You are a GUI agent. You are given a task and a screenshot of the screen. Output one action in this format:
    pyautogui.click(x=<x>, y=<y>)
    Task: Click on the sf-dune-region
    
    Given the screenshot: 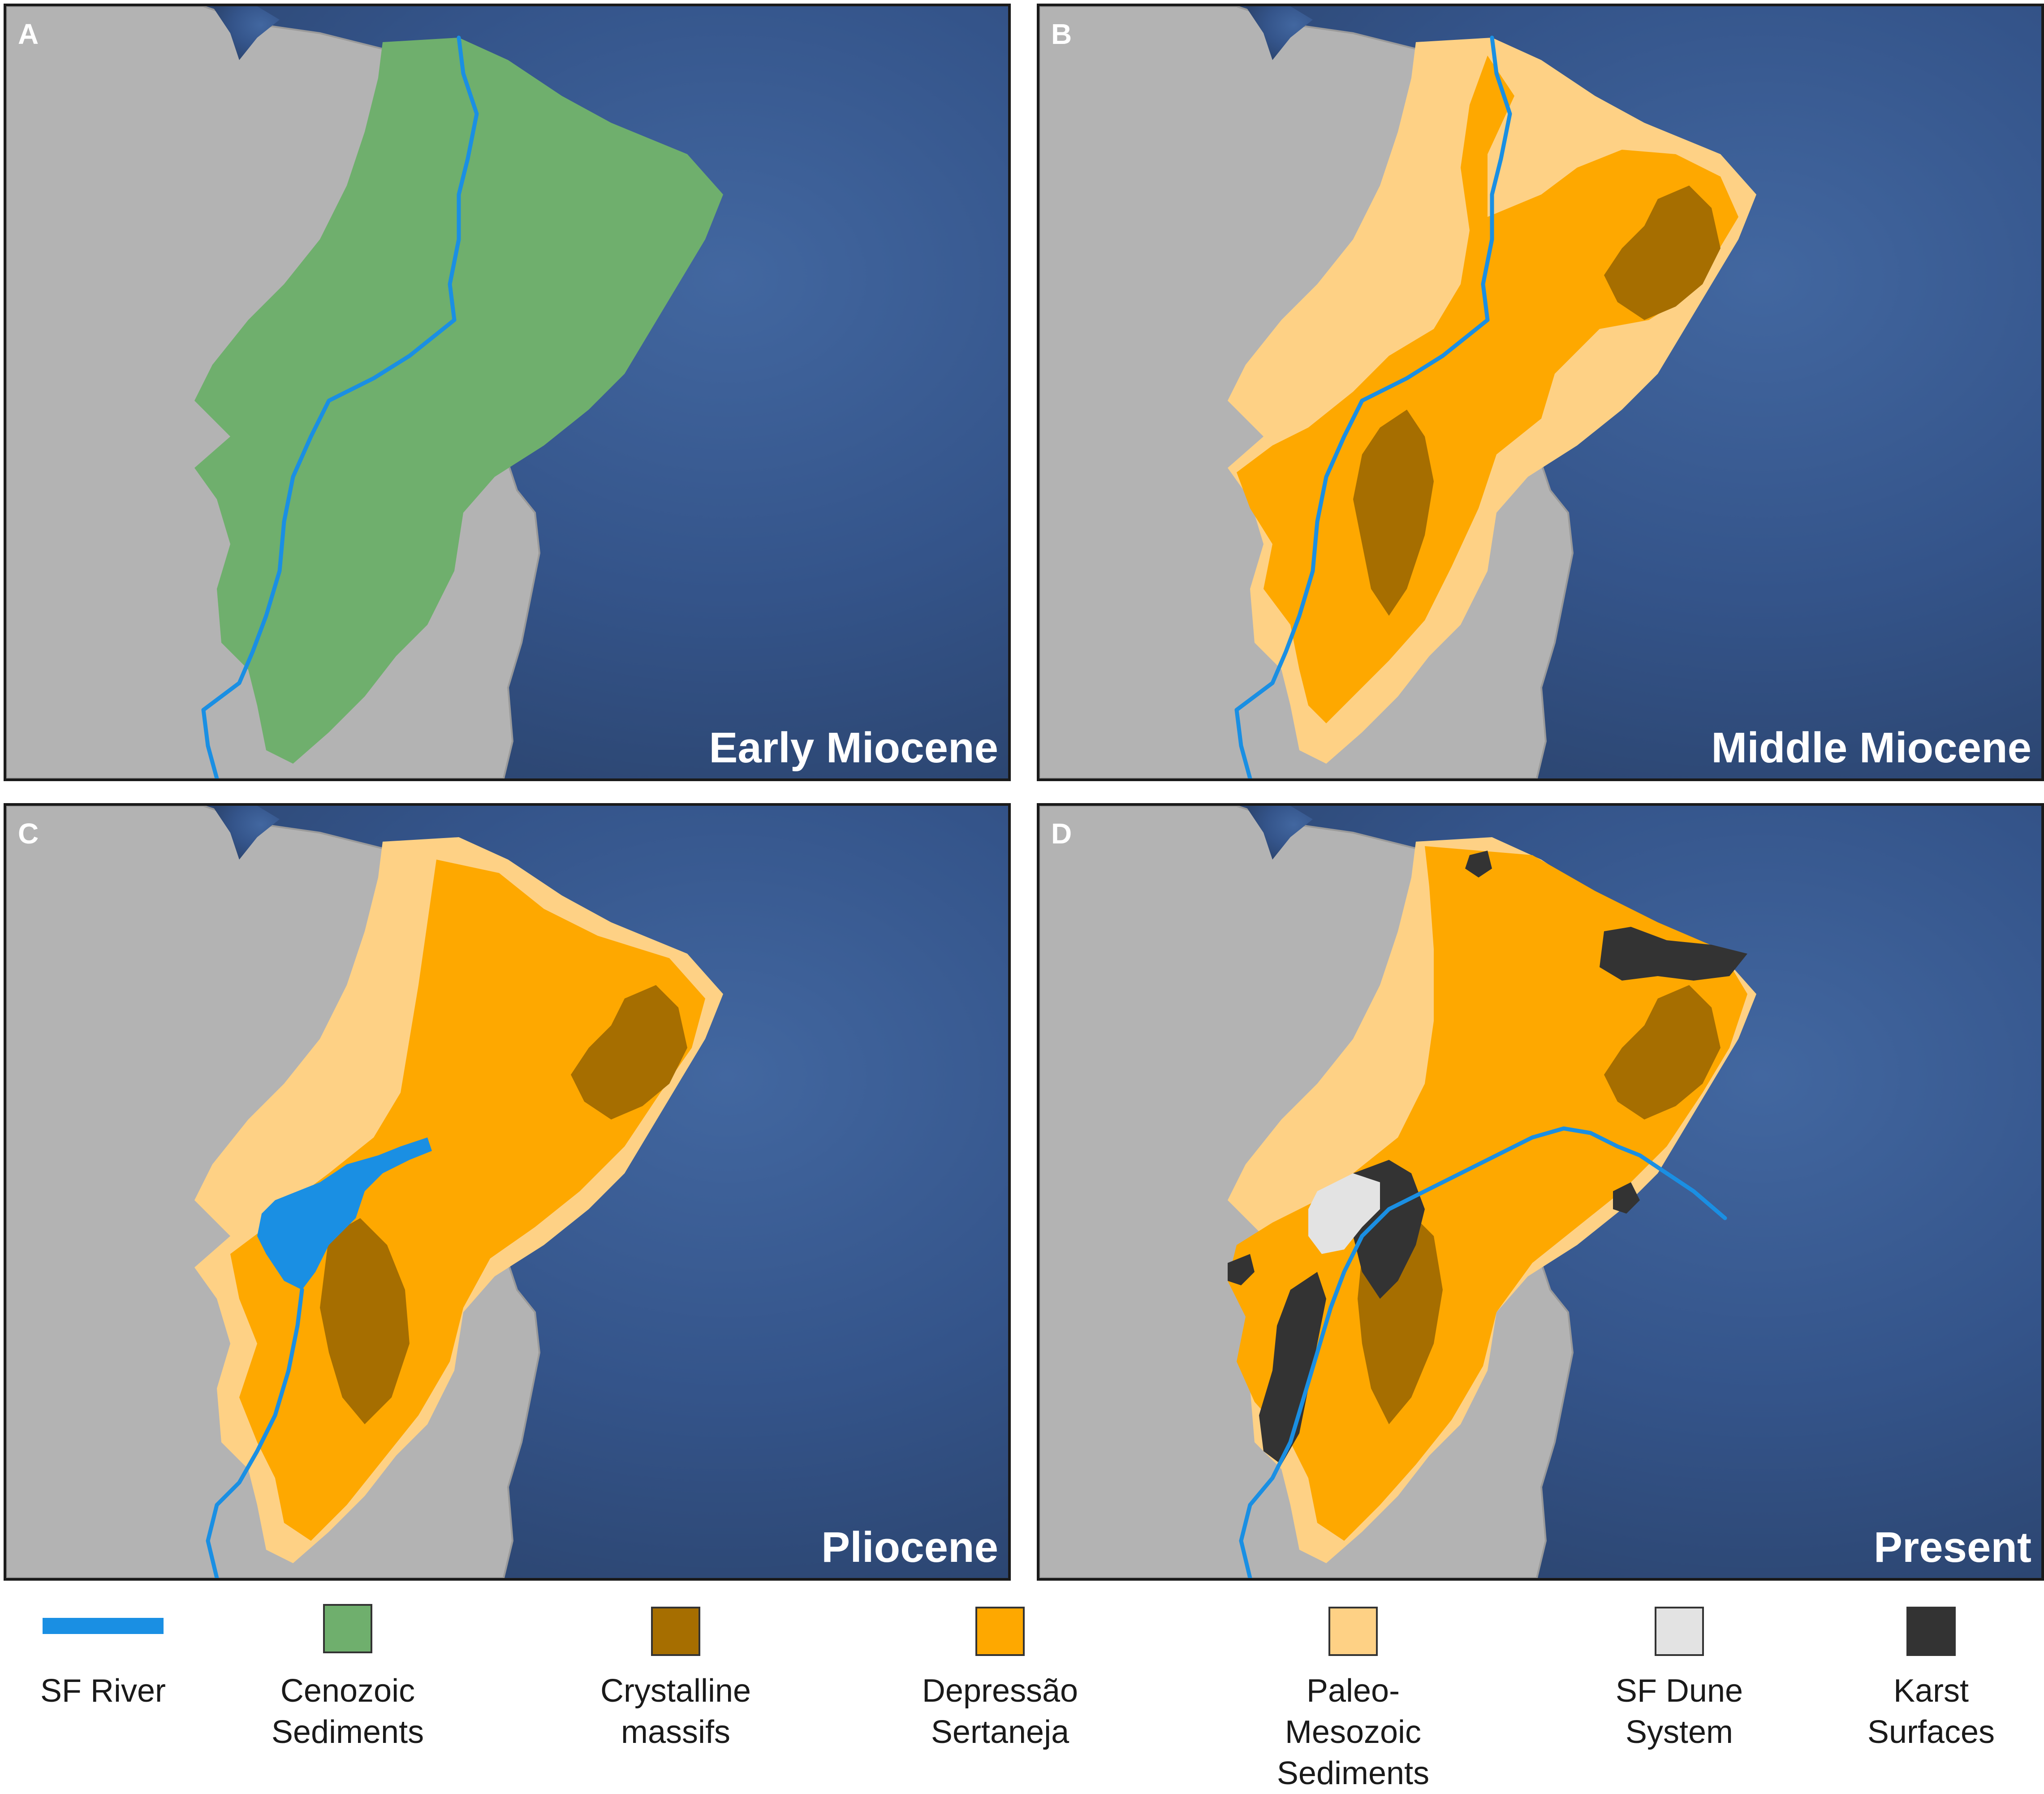 What is the action you would take?
    pyautogui.click(x=1344, y=1213)
    